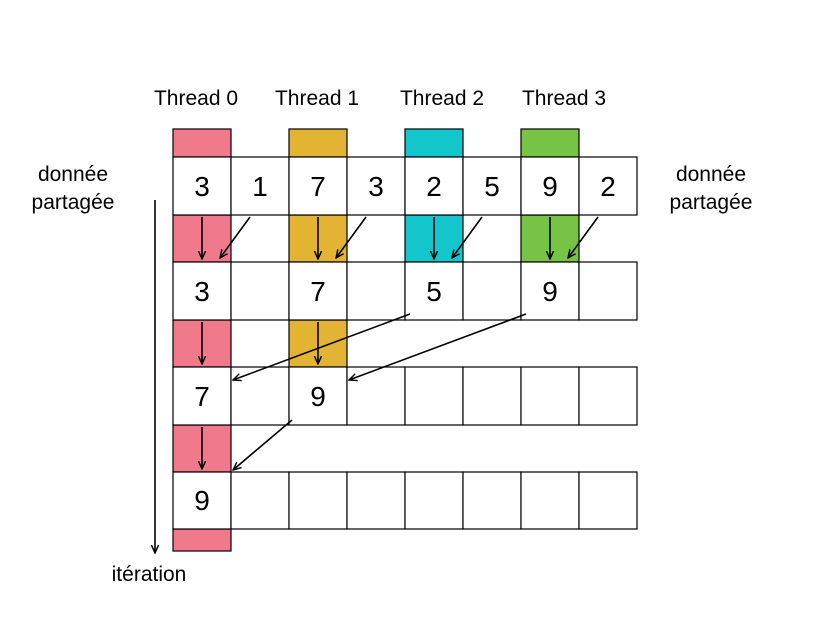 The height and width of the screenshot is (624, 819). I want to click on row-1-value-0: 3, so click(202, 291).